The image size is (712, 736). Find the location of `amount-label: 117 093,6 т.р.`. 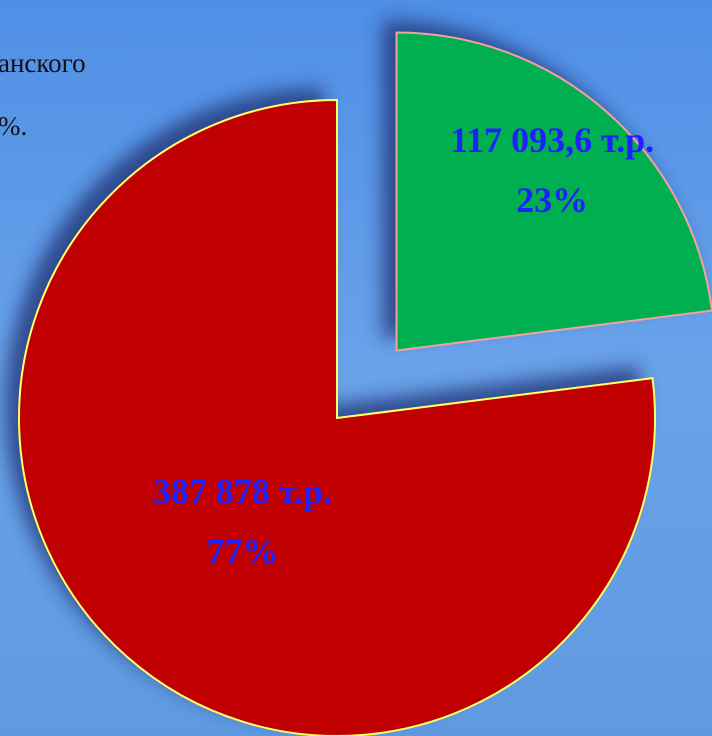

amount-label: 117 093,6 т.р. is located at coordinates (552, 140).